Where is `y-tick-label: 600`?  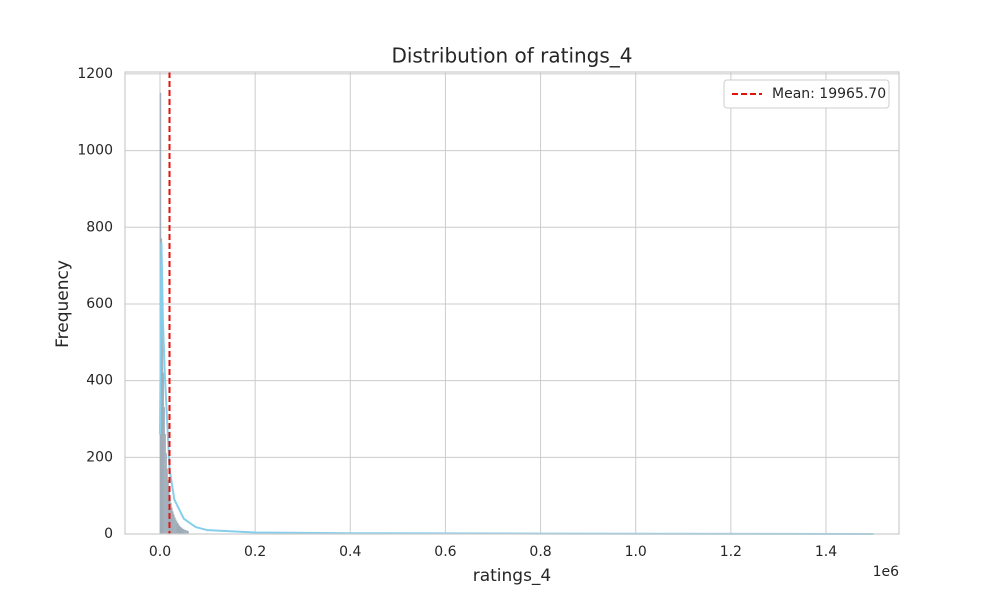
y-tick-label: 600 is located at coordinates (99, 304).